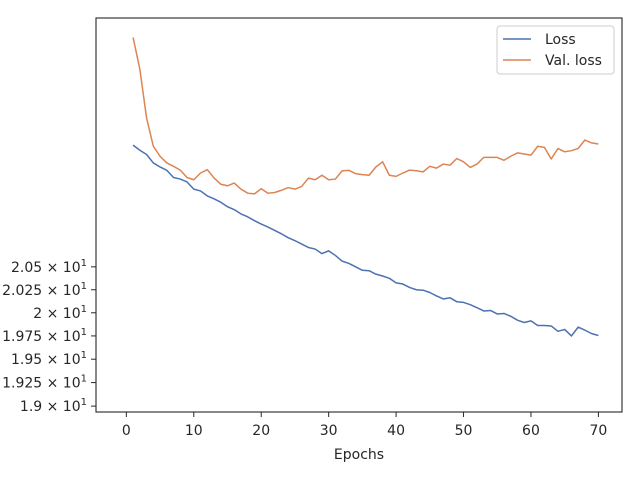 The height and width of the screenshot is (480, 640). What do you see at coordinates (573, 61) in the screenshot?
I see `legend-label-val-loss: Val. loss` at bounding box center [573, 61].